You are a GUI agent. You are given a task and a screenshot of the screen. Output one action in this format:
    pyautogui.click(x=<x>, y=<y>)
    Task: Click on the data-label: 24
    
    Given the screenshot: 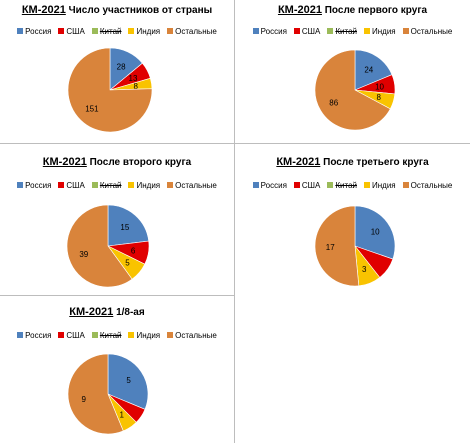 What is the action you would take?
    pyautogui.click(x=368, y=69)
    